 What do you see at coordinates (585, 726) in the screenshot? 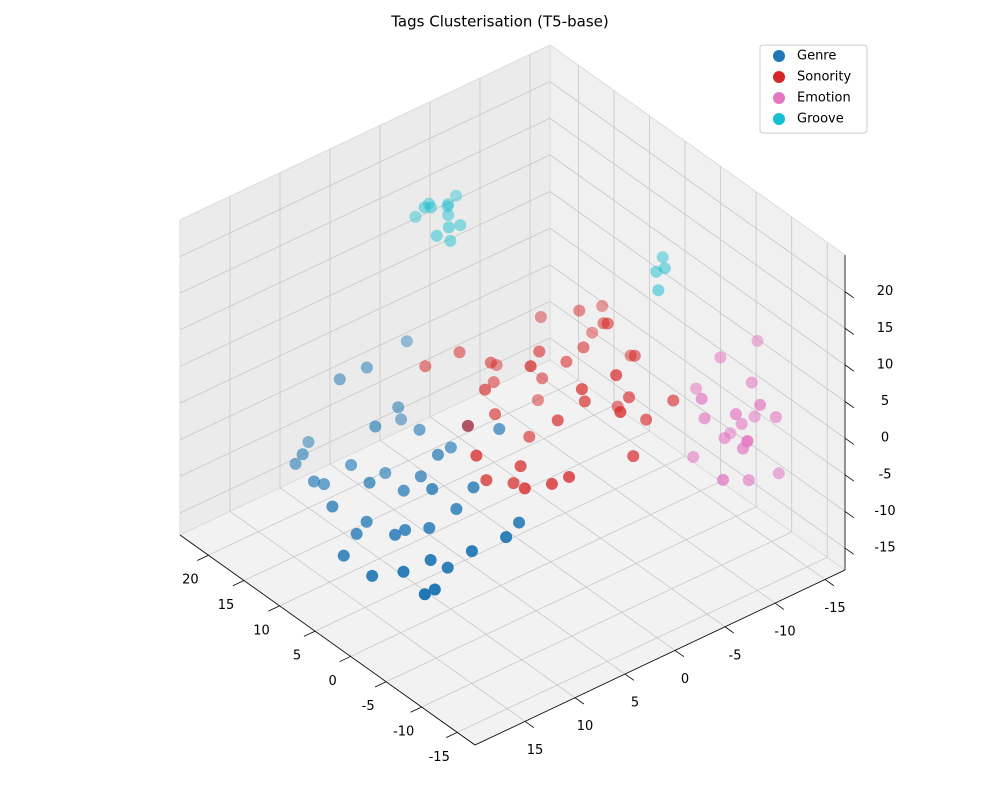
I see `y-tick-label: 10` at bounding box center [585, 726].